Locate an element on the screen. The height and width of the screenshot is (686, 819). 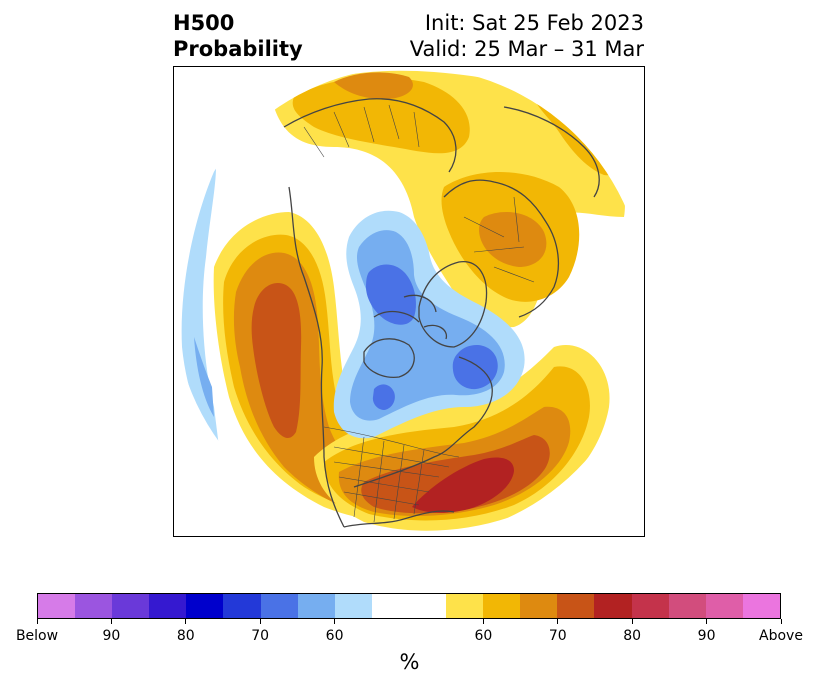
colorbar-ticks is located at coordinates (409, 623).